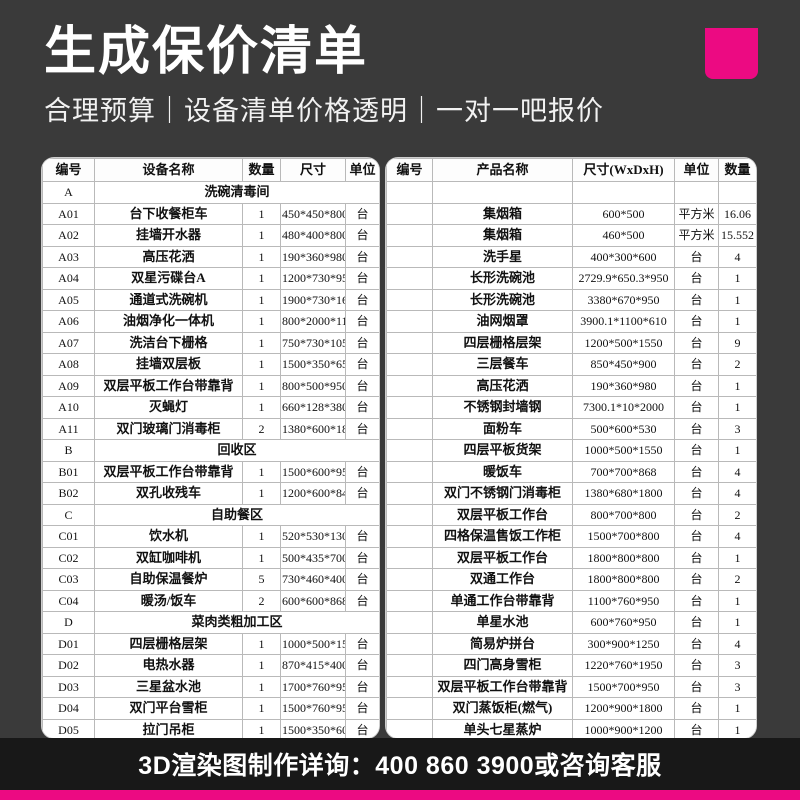 The image size is (800, 800). I want to click on row-name: 挂墙开水器, so click(168, 235).